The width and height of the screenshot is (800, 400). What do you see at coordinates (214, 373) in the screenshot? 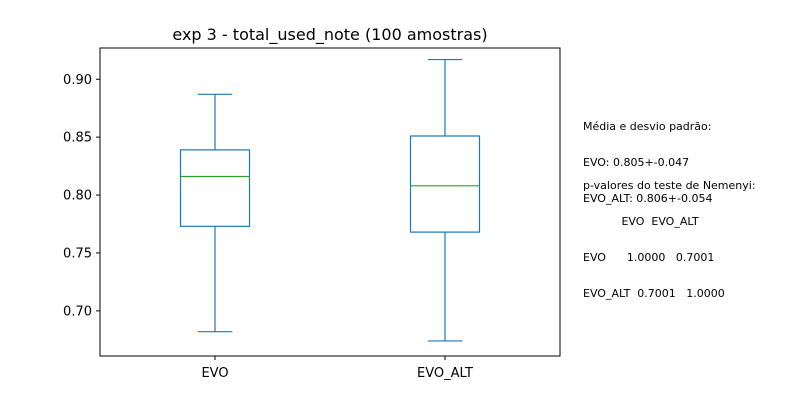
I see `x-tick-label: EVO` at bounding box center [214, 373].